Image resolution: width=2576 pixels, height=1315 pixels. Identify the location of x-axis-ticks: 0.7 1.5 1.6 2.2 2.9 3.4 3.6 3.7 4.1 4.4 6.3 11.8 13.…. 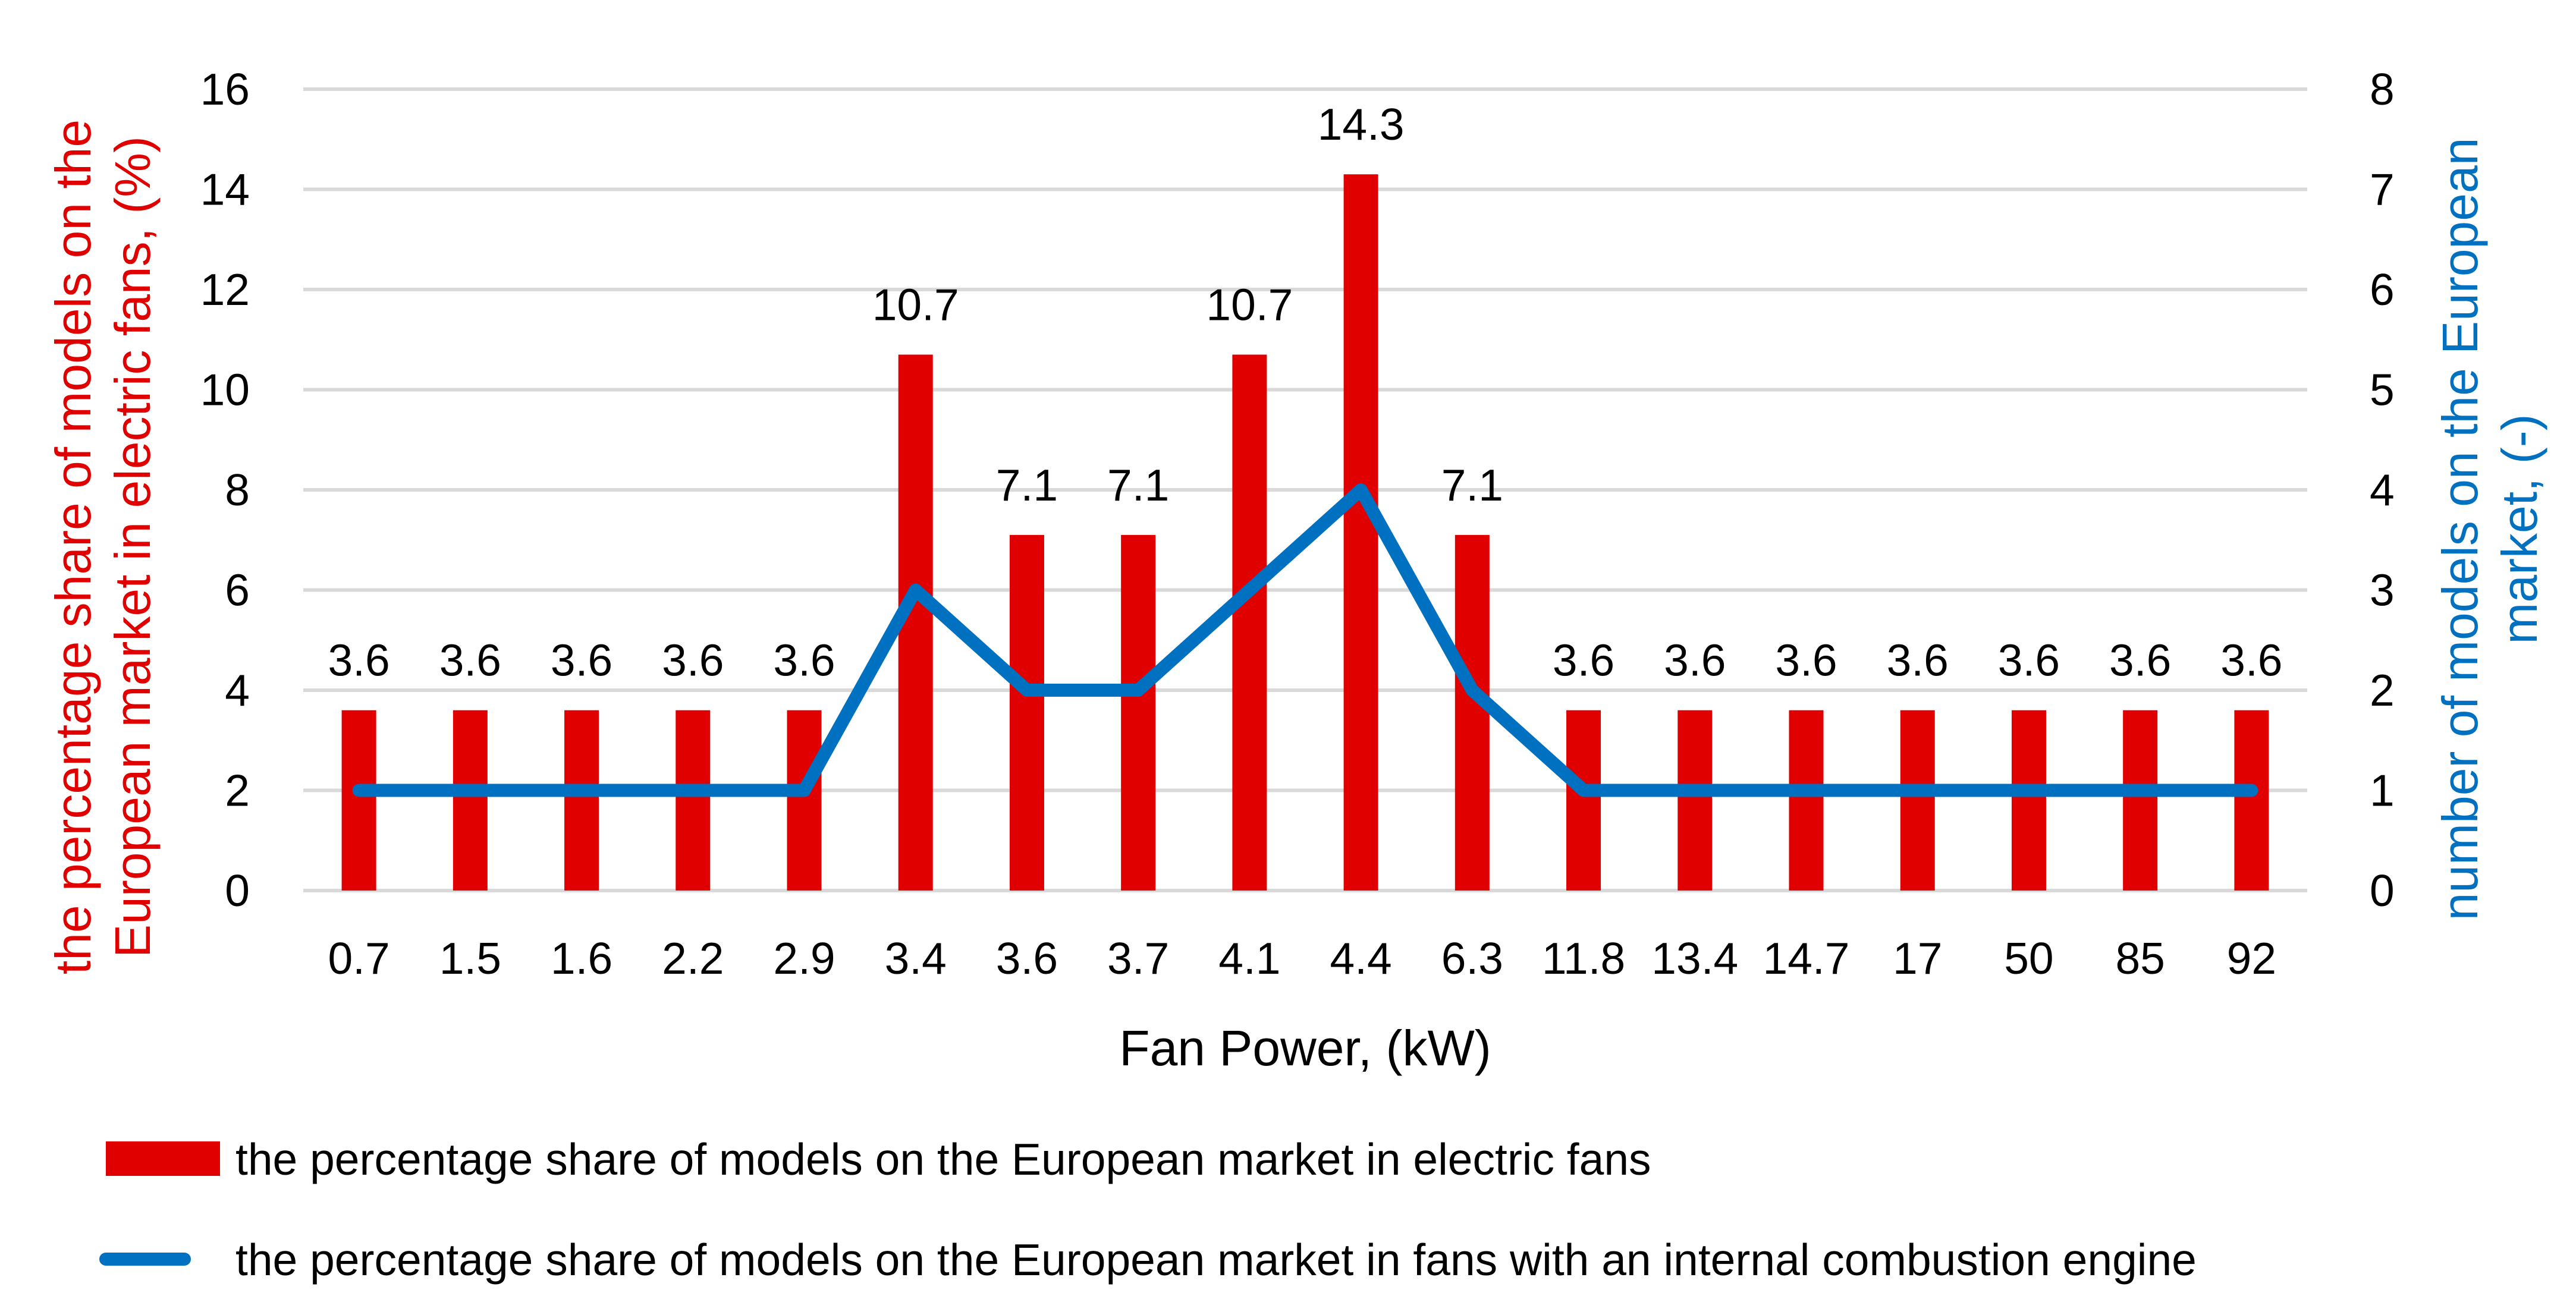
(1302, 958).